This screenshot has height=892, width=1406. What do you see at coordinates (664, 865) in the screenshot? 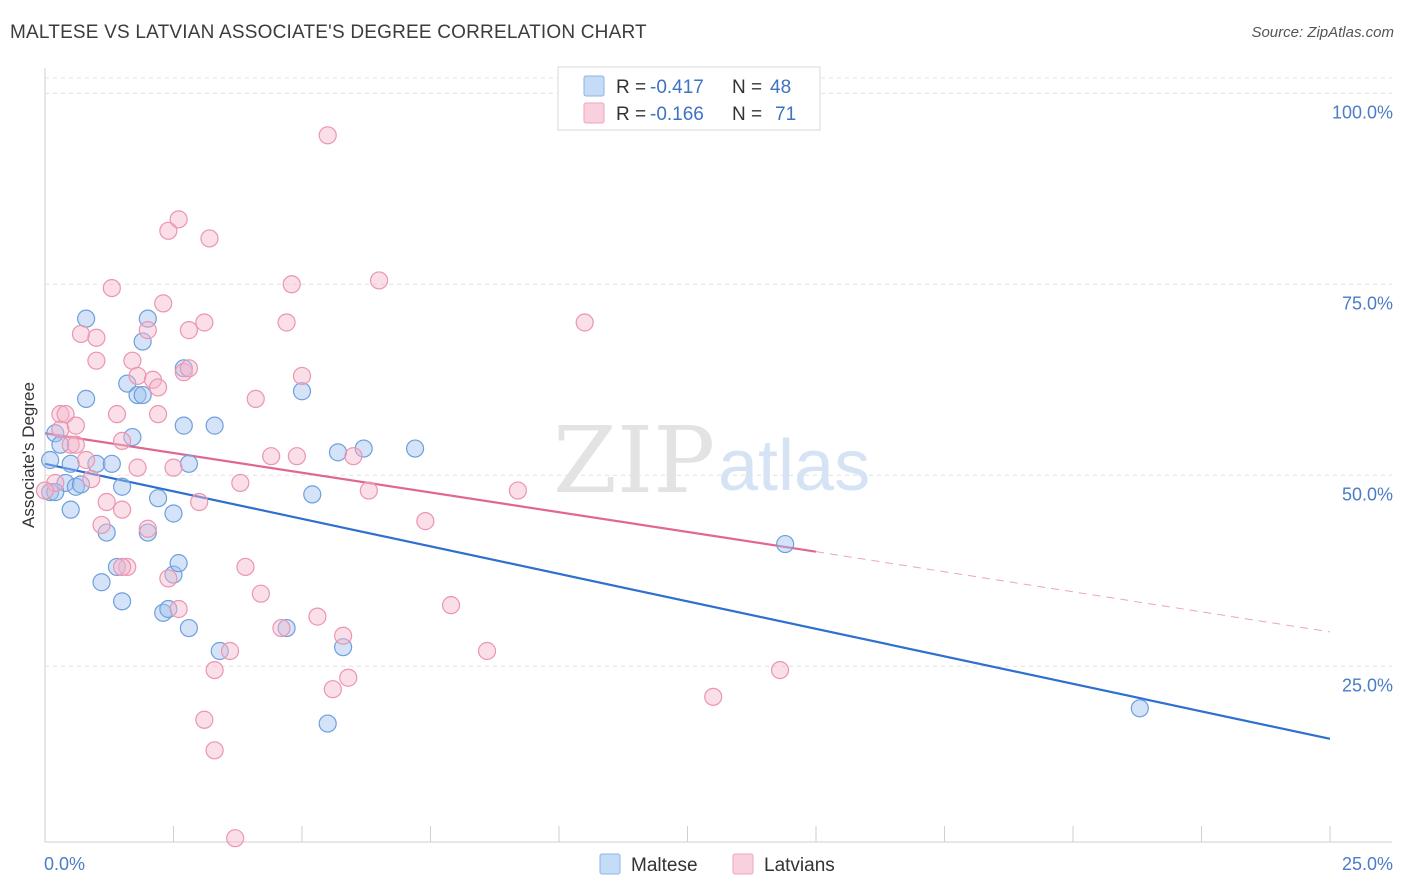
I see `series-legend-label-maltese: Maltese` at bounding box center [664, 865].